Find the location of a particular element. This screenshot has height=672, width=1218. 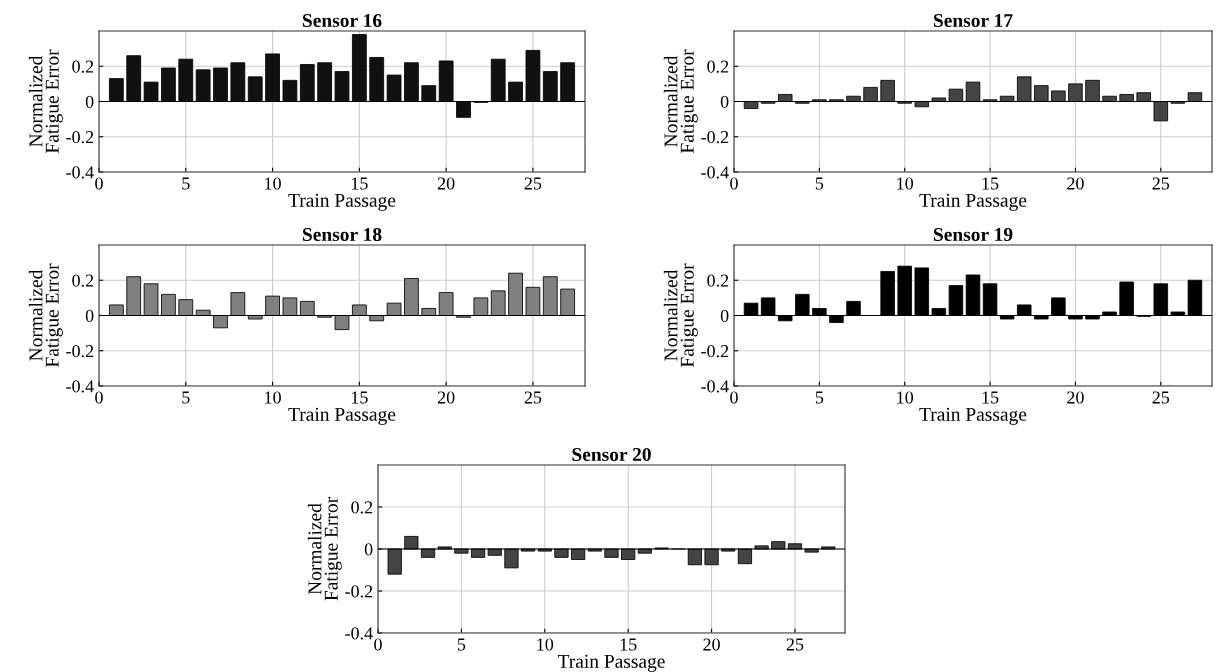

chart-title: Sensor 19 is located at coordinates (973, 234).